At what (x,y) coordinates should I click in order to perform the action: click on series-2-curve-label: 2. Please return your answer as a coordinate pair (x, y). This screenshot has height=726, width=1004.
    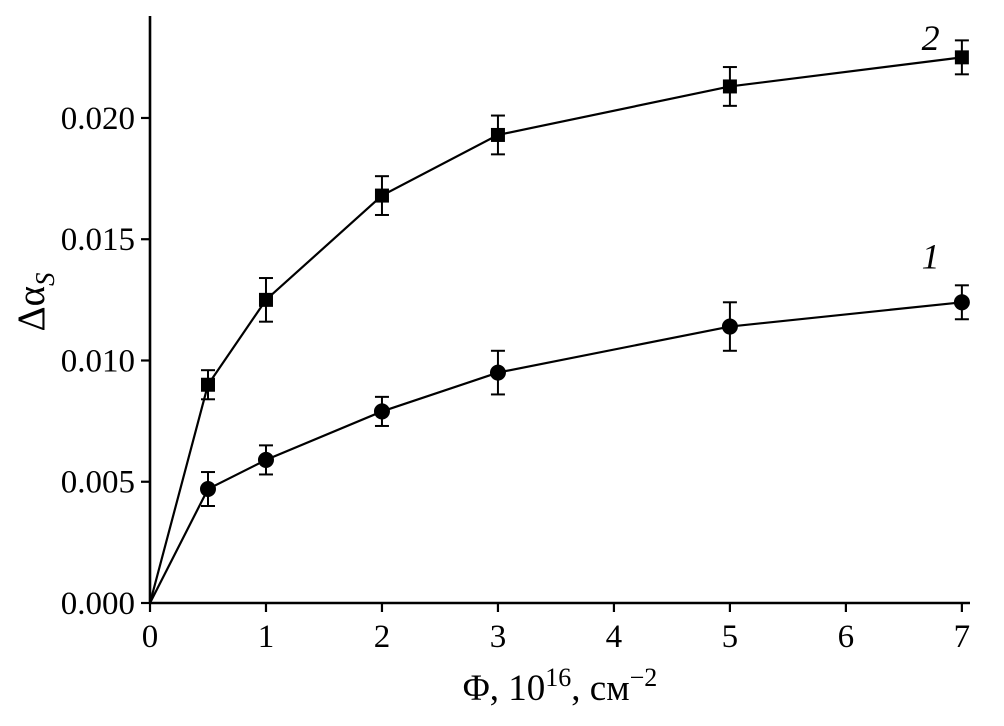
    Looking at the image, I should click on (931, 38).